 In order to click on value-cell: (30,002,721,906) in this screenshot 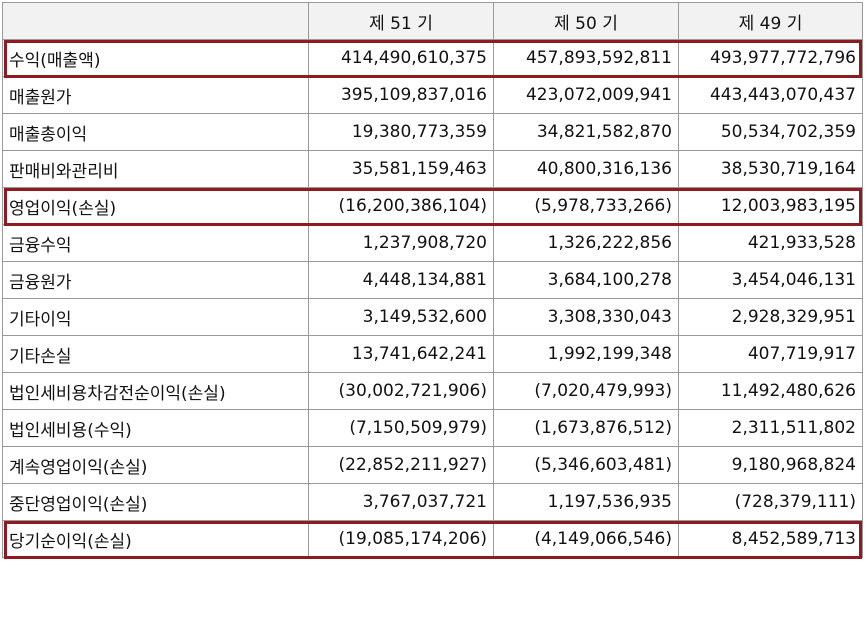, I will do `click(401, 391)`.